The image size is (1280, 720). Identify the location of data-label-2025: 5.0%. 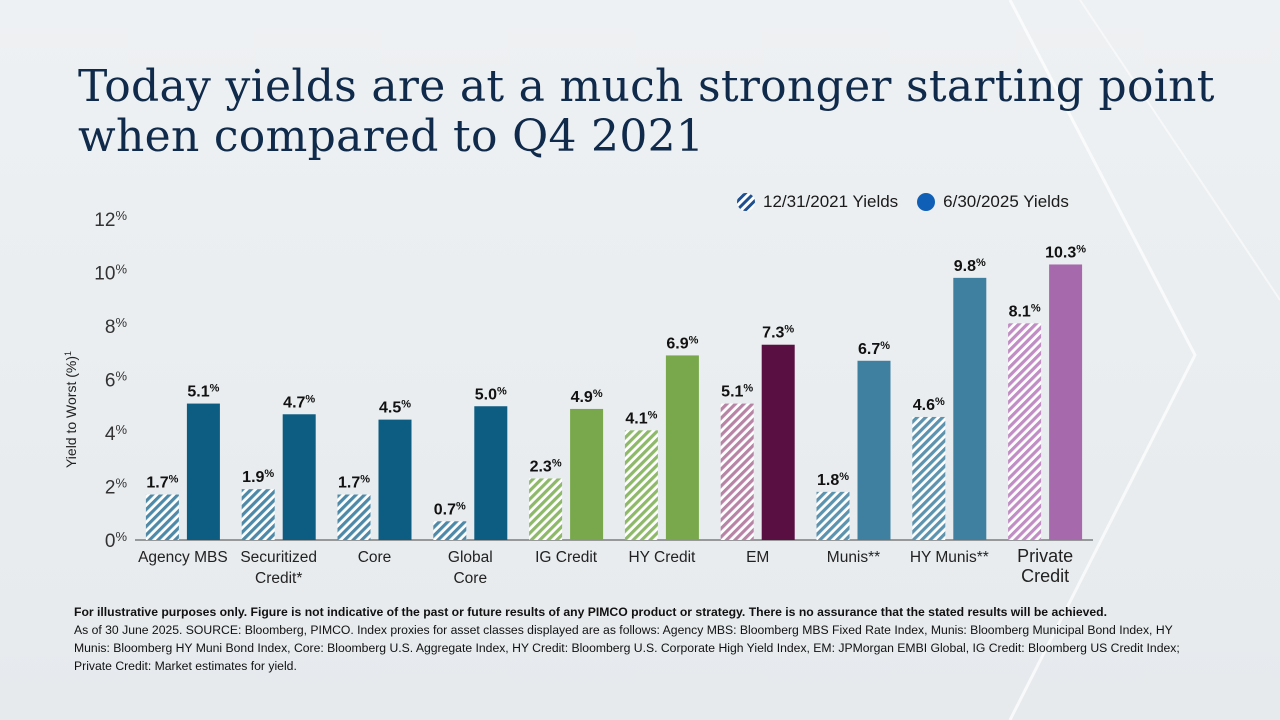
(491, 394).